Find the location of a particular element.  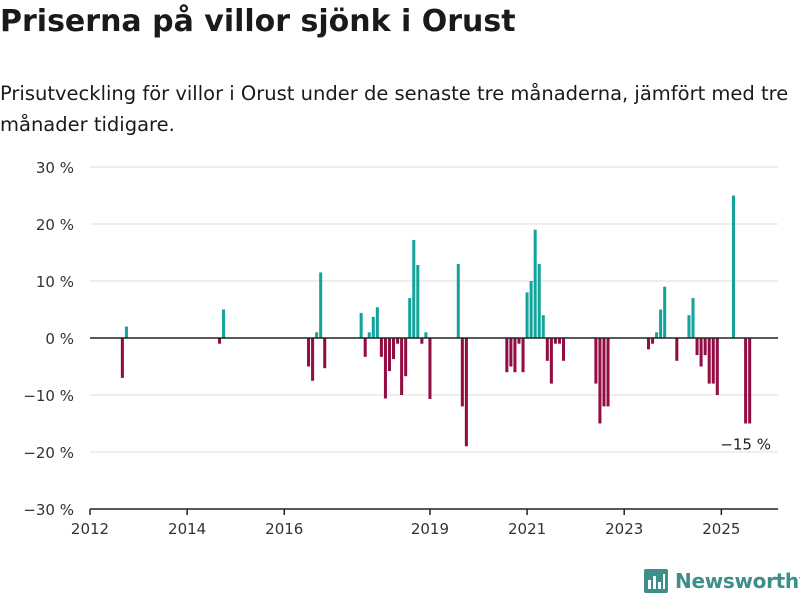

annotations: −15 % is located at coordinates (745, 445).